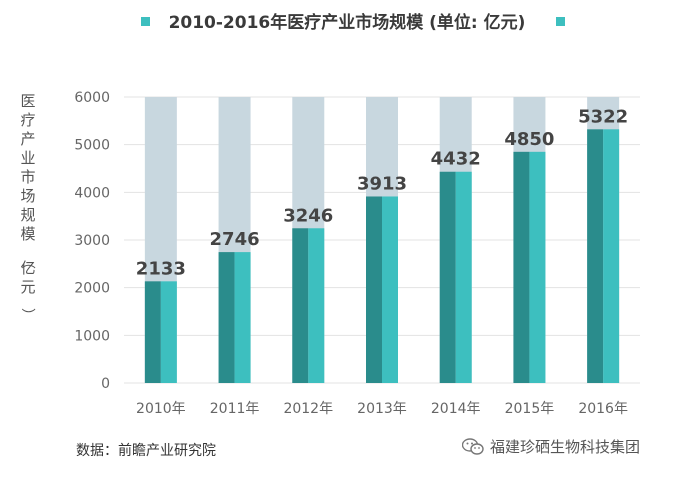 The image size is (673, 477). What do you see at coordinates (530, 409) in the screenshot?
I see `x-tick-label: 2015年` at bounding box center [530, 409].